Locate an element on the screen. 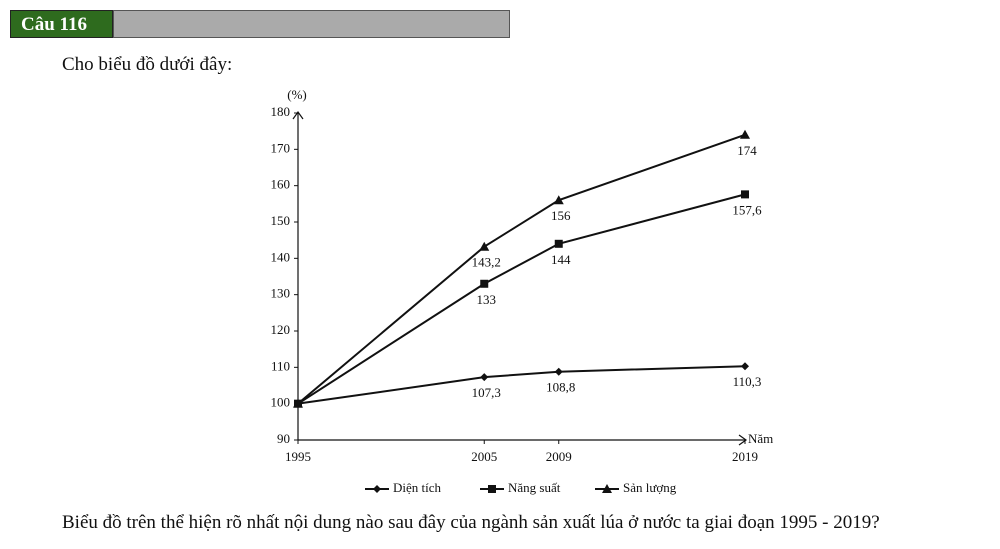 This screenshot has height=549, width=1000. x-axis-label: Năm is located at coordinates (760, 438).